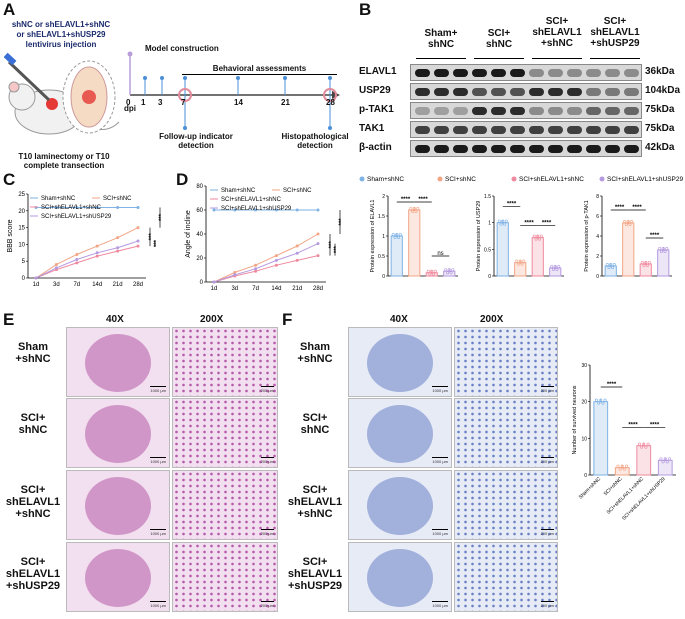 The width and height of the screenshot is (685, 619). Describe the element at coordinates (33, 574) in the screenshot. I see `histo-row-label: SCI+ shELAVL1 +shUSP29` at that location.